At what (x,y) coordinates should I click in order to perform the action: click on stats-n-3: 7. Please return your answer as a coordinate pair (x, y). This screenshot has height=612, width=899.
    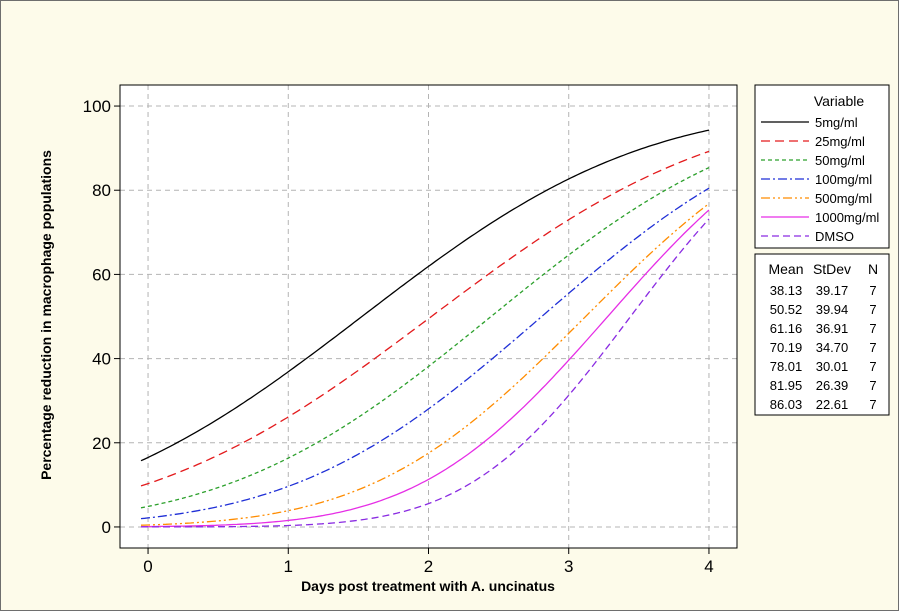
    Looking at the image, I should click on (872, 347).